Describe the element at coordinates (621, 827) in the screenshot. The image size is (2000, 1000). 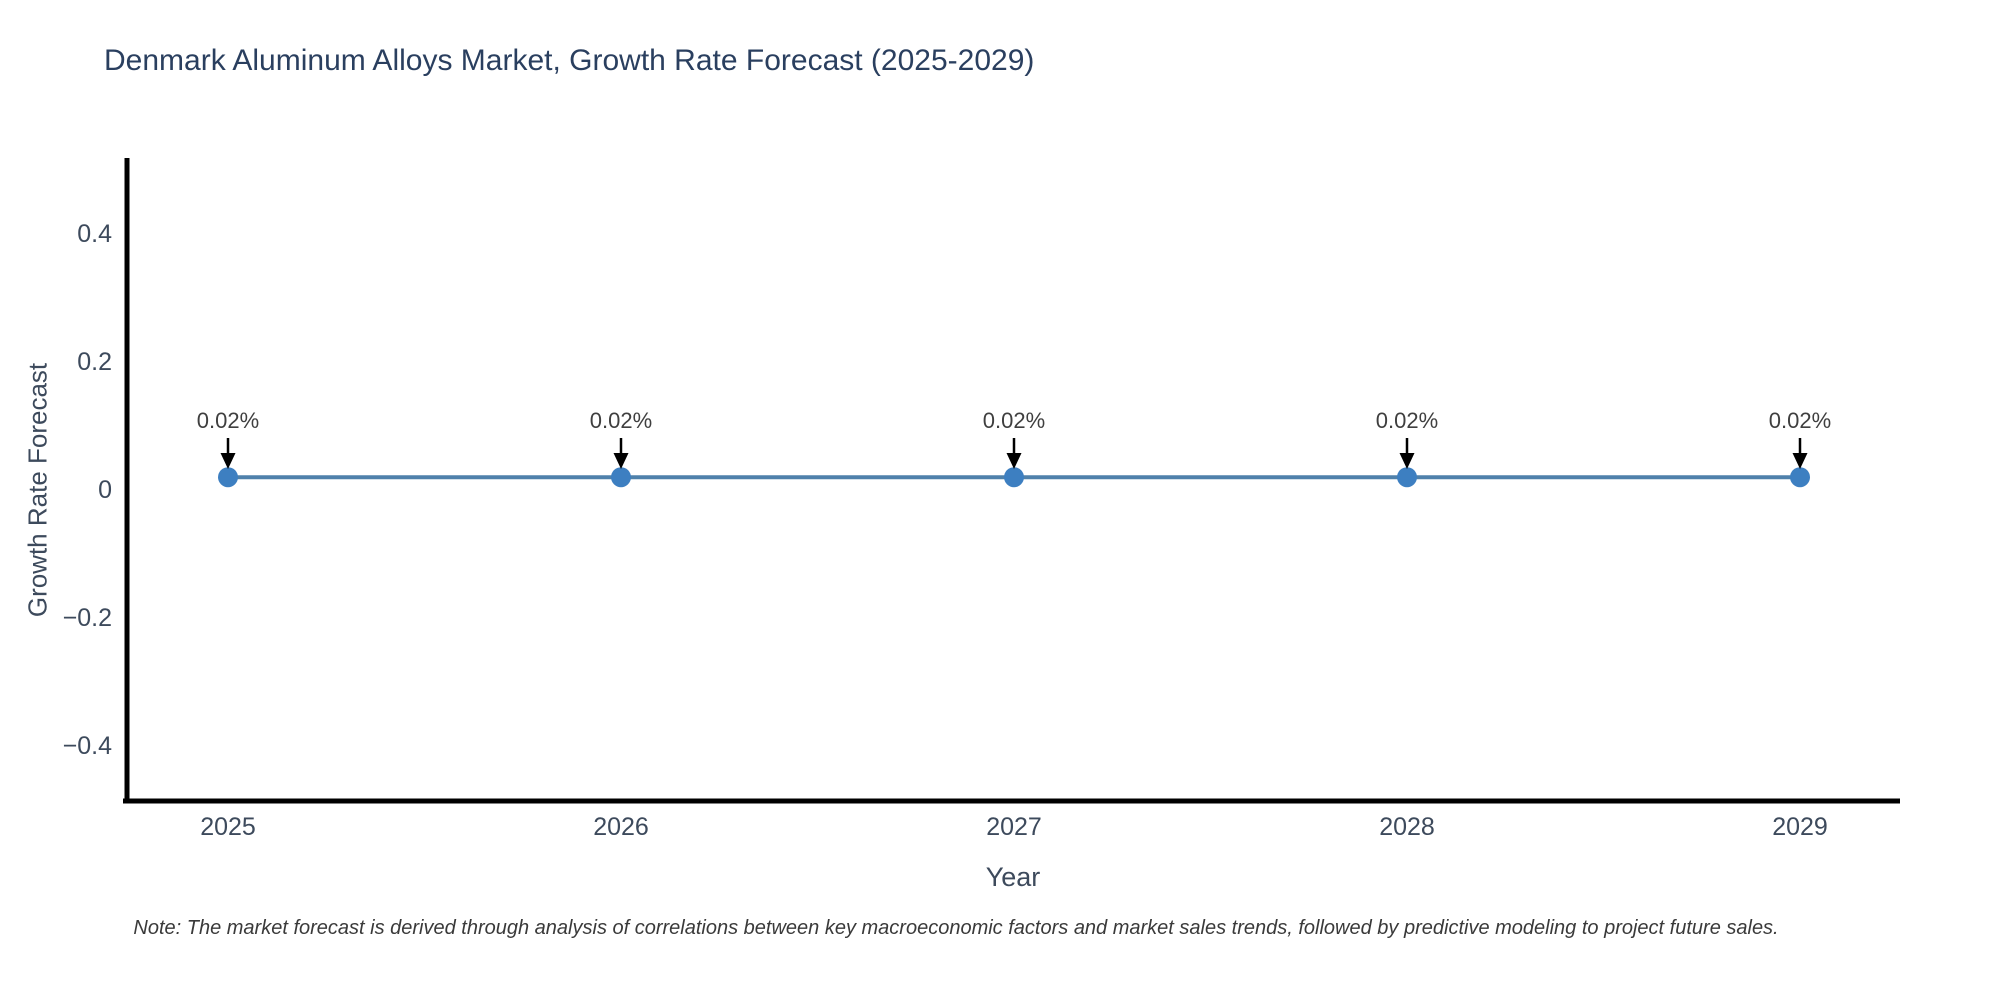
I see `x-tick-label: 2026` at that location.